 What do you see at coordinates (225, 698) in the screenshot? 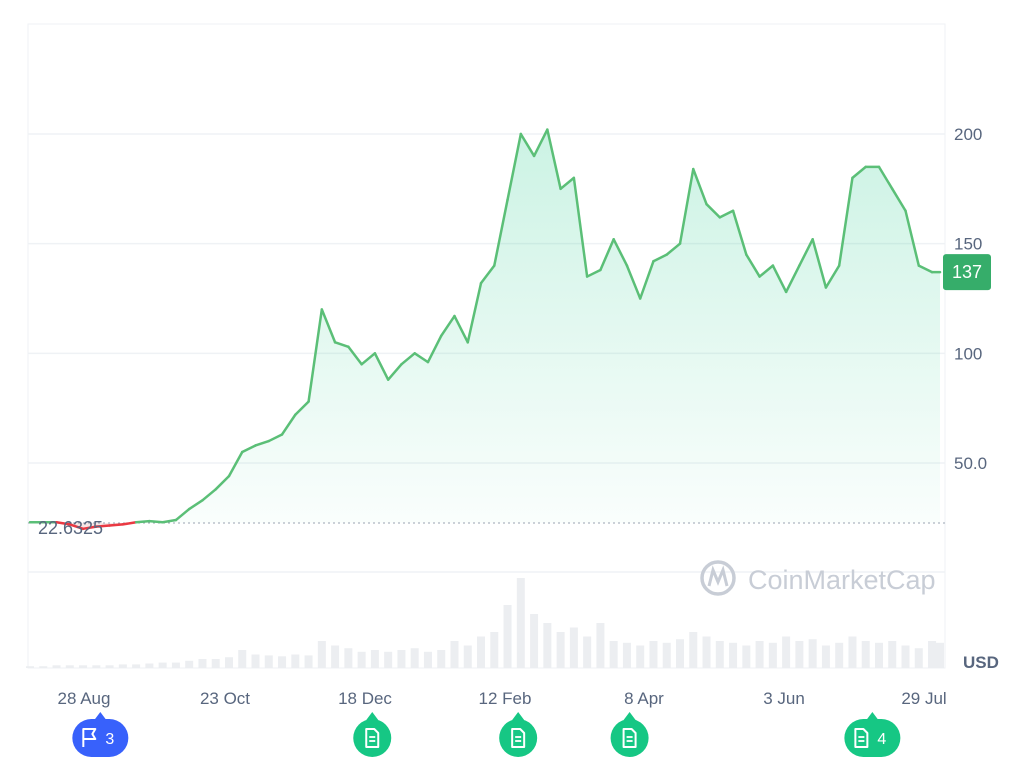
I see `x-tick-label: 23 Oct` at bounding box center [225, 698].